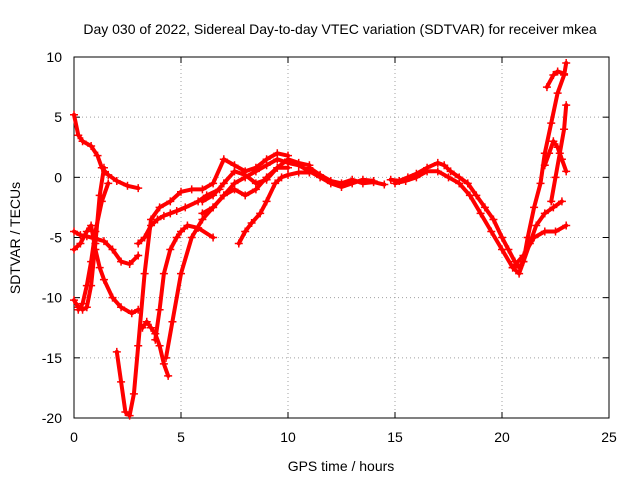 The image size is (640, 480). I want to click on y-tick-label: 0, so click(58, 177).